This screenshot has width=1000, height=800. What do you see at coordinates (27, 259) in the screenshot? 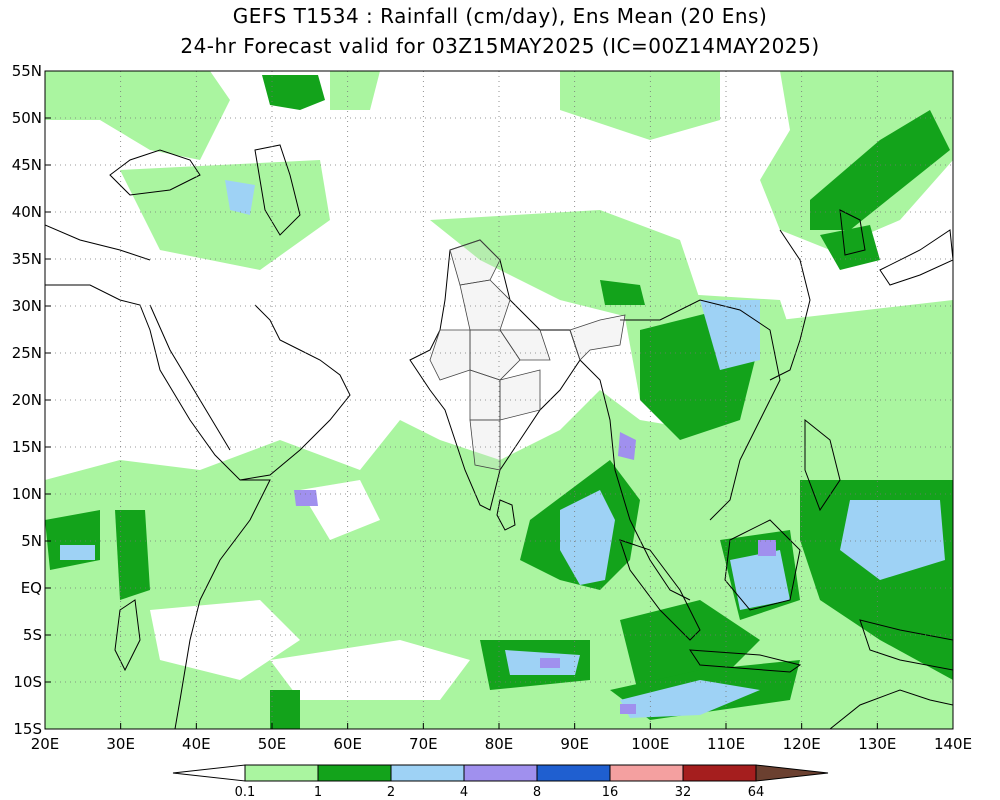
I see `lat-tick-label: 35N` at bounding box center [27, 259].